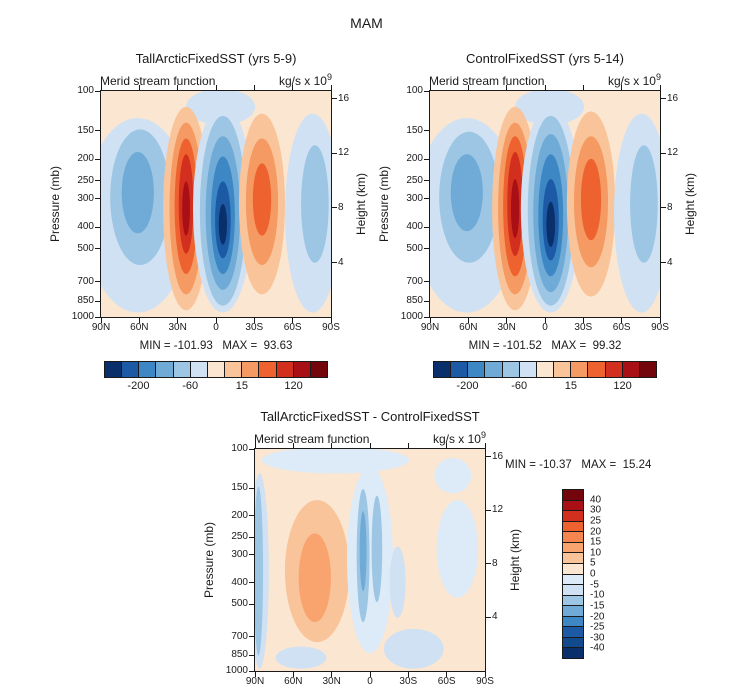 This screenshot has width=733, height=694. What do you see at coordinates (515, 560) in the screenshot?
I see `height-axis-label: Height (km)` at bounding box center [515, 560].